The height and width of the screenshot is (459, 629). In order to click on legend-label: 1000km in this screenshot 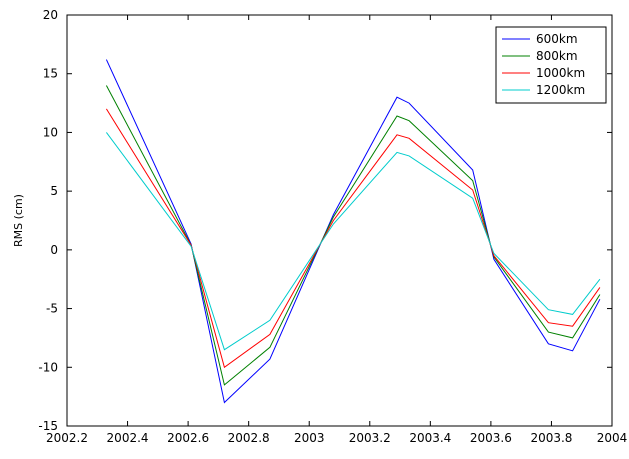, I will do `click(560, 73)`.